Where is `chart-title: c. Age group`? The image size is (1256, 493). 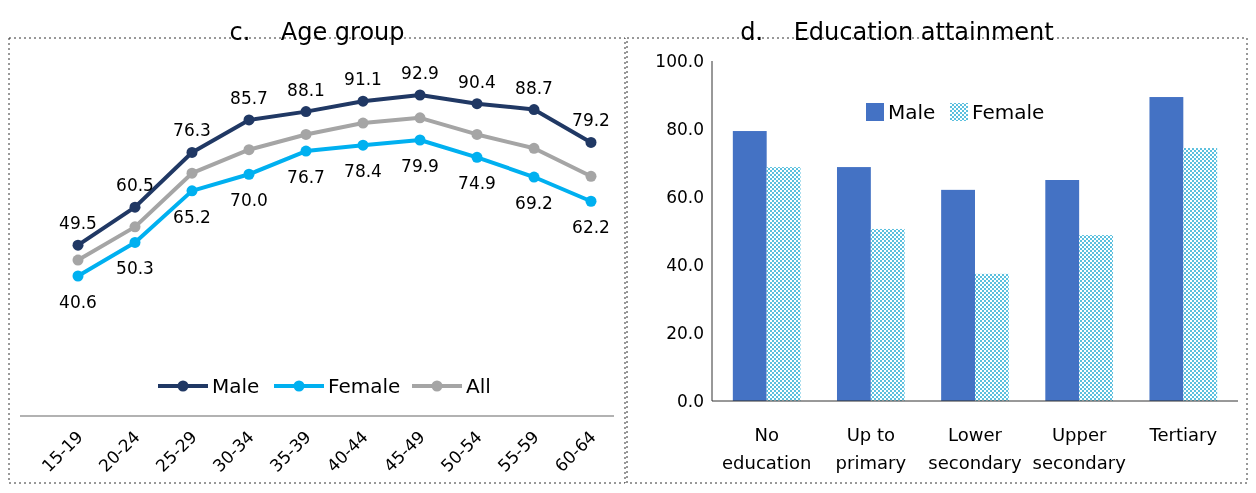
chart-title: c. Age group is located at coordinates (317, 32).